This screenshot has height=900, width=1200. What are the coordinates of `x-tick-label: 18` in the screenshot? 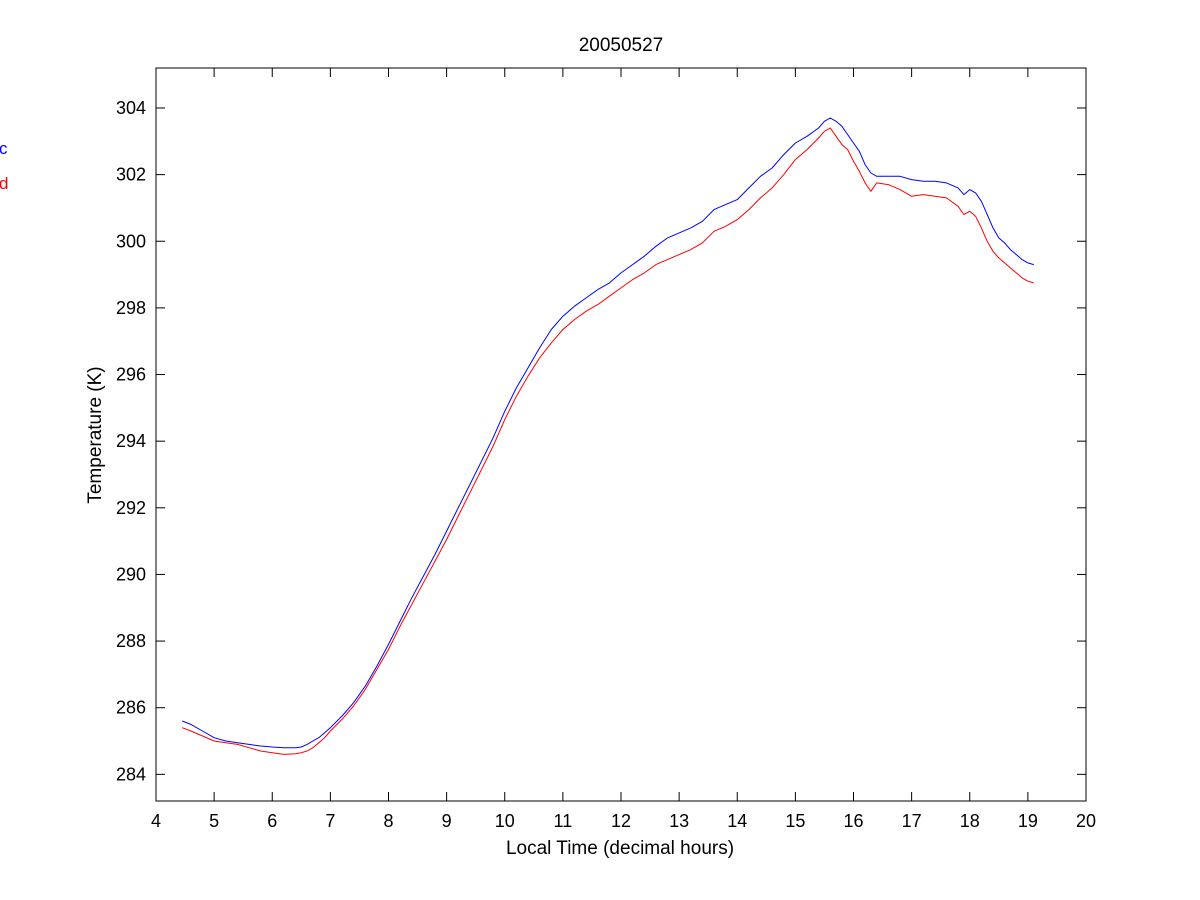 It's located at (970, 821).